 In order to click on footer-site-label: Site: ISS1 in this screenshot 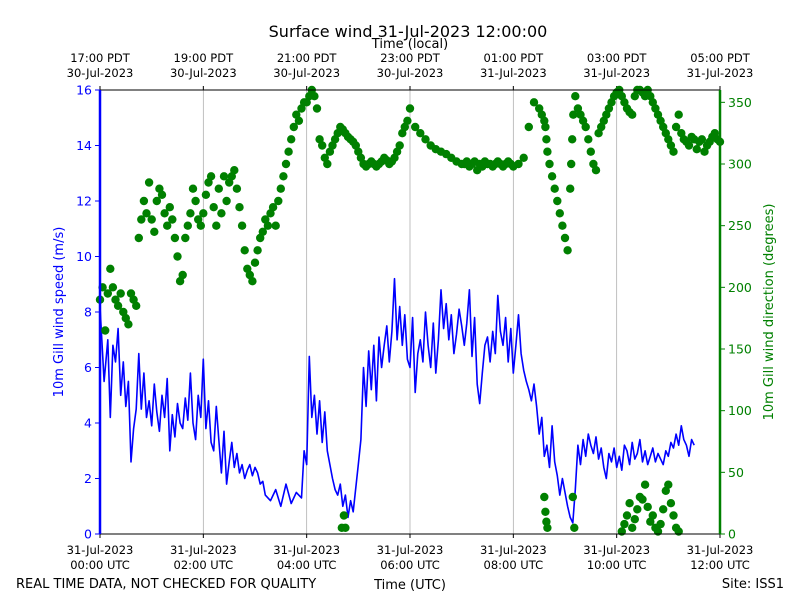, I will do `click(753, 584)`.